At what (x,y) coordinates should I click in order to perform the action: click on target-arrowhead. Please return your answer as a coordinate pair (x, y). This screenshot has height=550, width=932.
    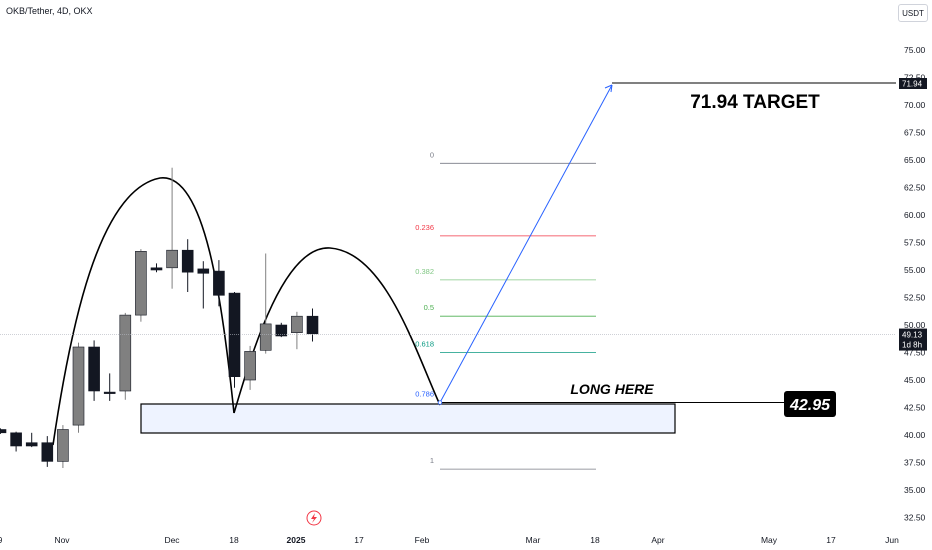
    Looking at the image, I should click on (608, 88).